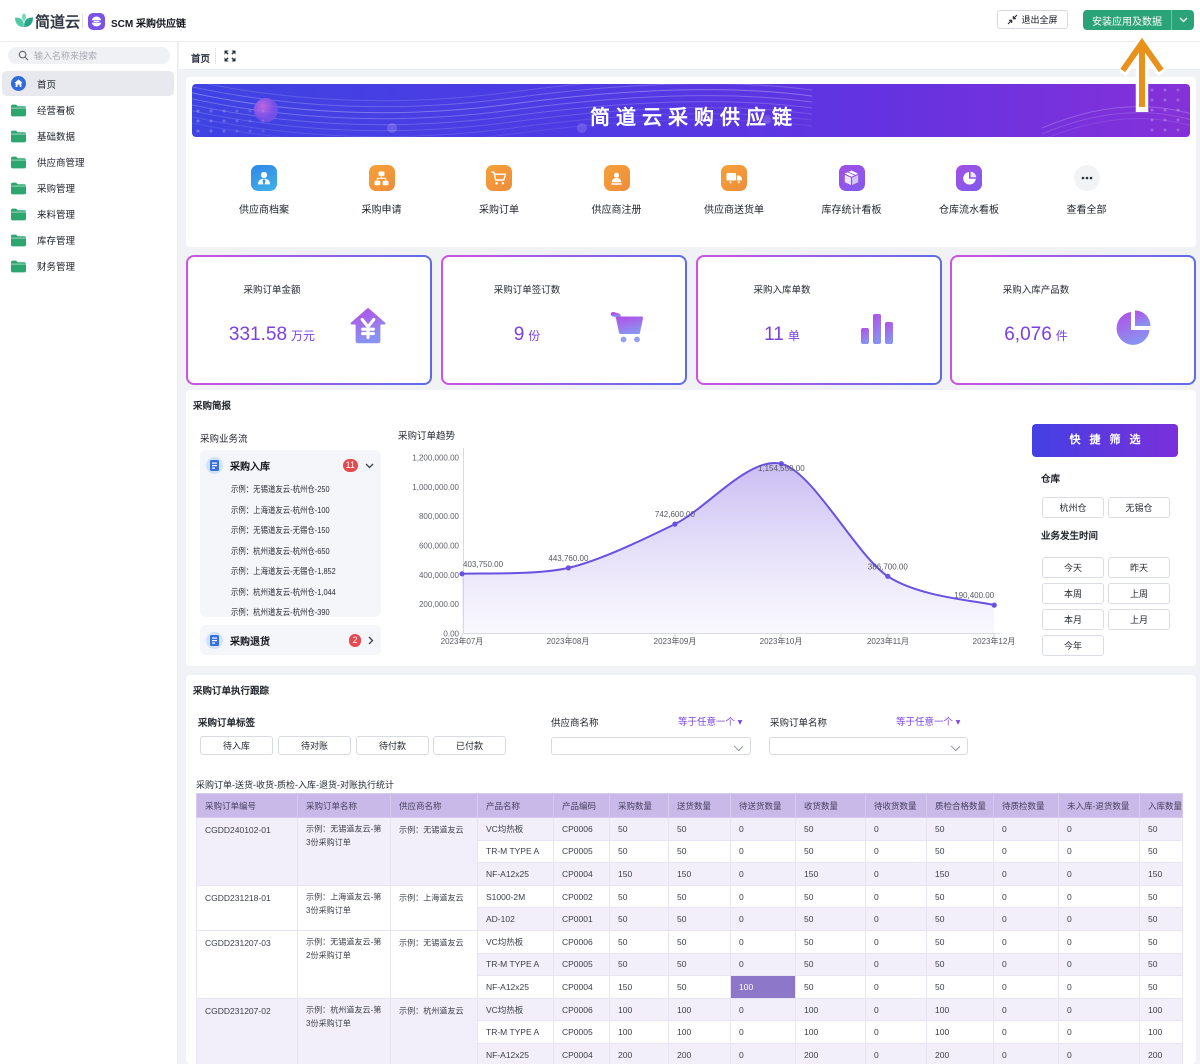 Image resolution: width=1200 pixels, height=1064 pixels. I want to click on svg-text: 800,000.00, so click(439, 516).